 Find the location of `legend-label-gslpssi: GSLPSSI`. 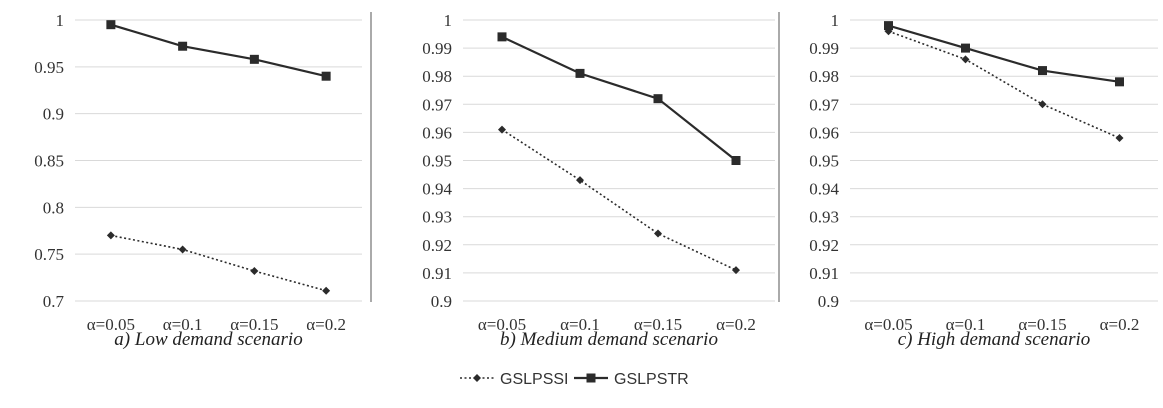

legend-label-gslpssi: GSLPSSI is located at coordinates (534, 379).